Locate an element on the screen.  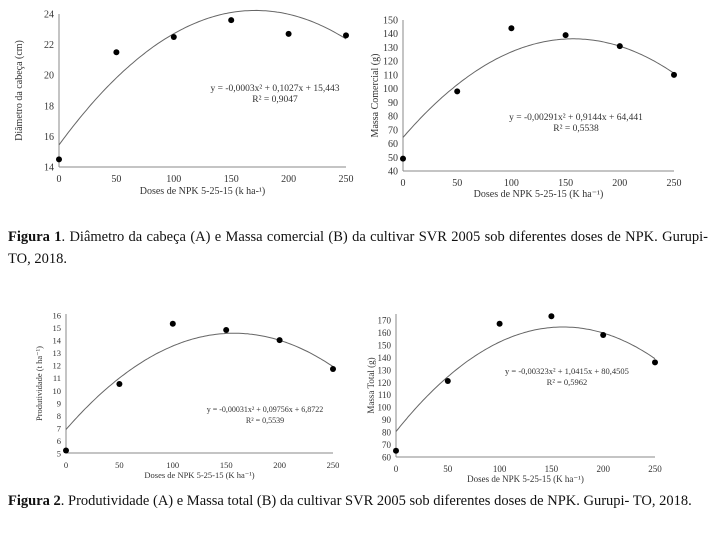
y-tick-label: 5 is located at coordinates (59, 454).